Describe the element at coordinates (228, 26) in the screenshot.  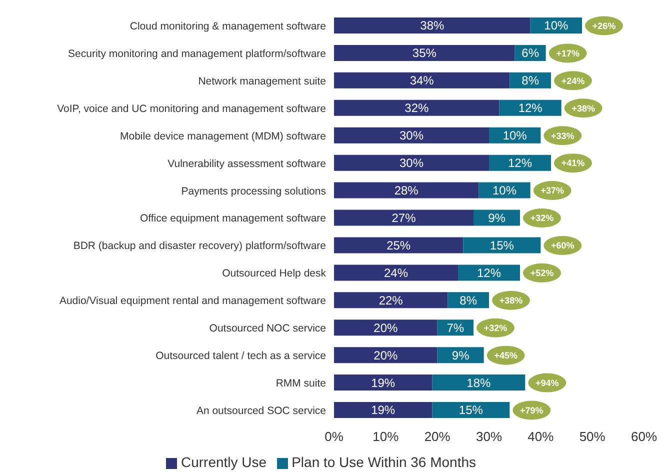
I see `y-tick-label: Cloud monitoring & management software` at that location.